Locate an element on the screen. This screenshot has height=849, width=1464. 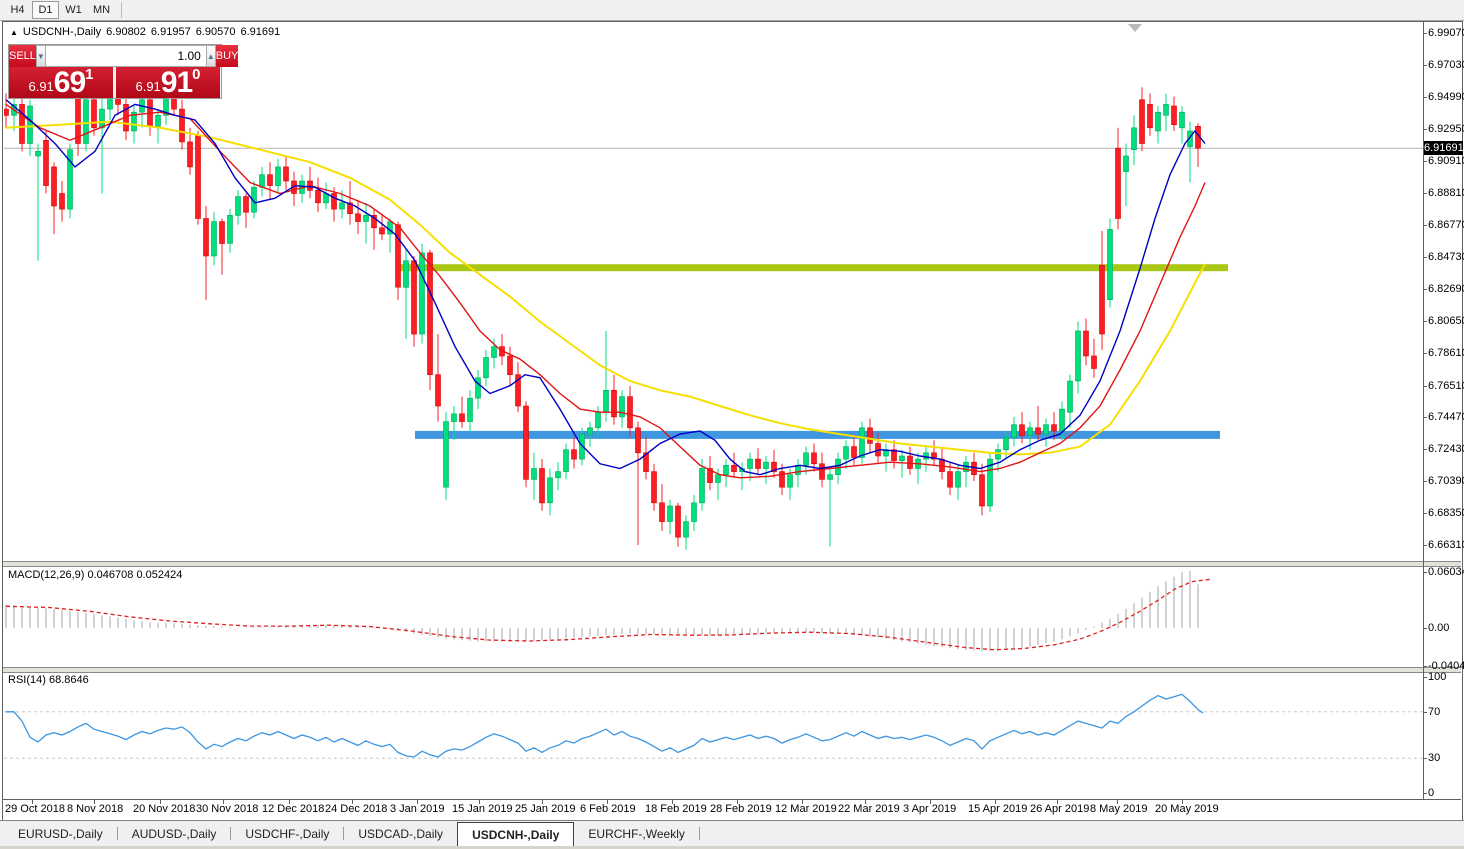
sell-price-pip: 1 is located at coordinates (89, 74).